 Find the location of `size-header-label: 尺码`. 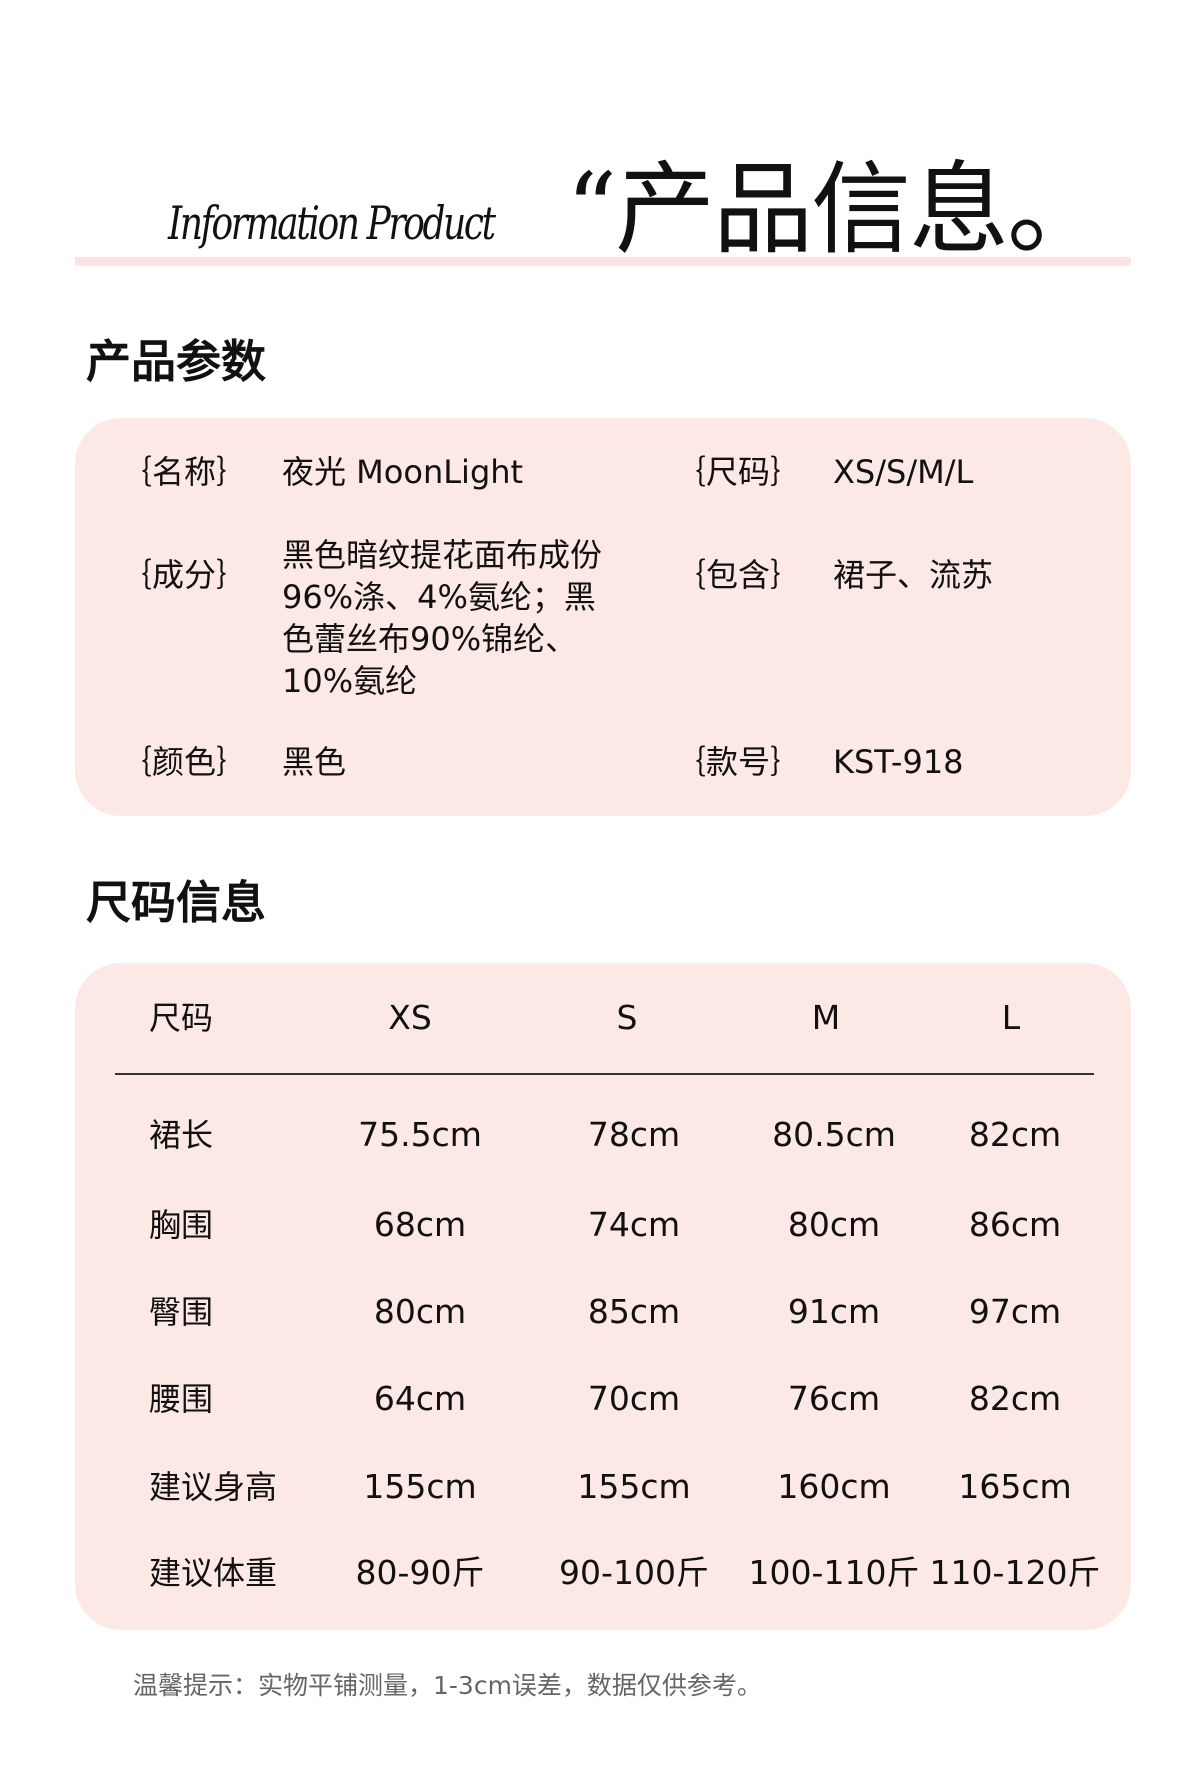

size-header-label: 尺码 is located at coordinates (181, 1018).